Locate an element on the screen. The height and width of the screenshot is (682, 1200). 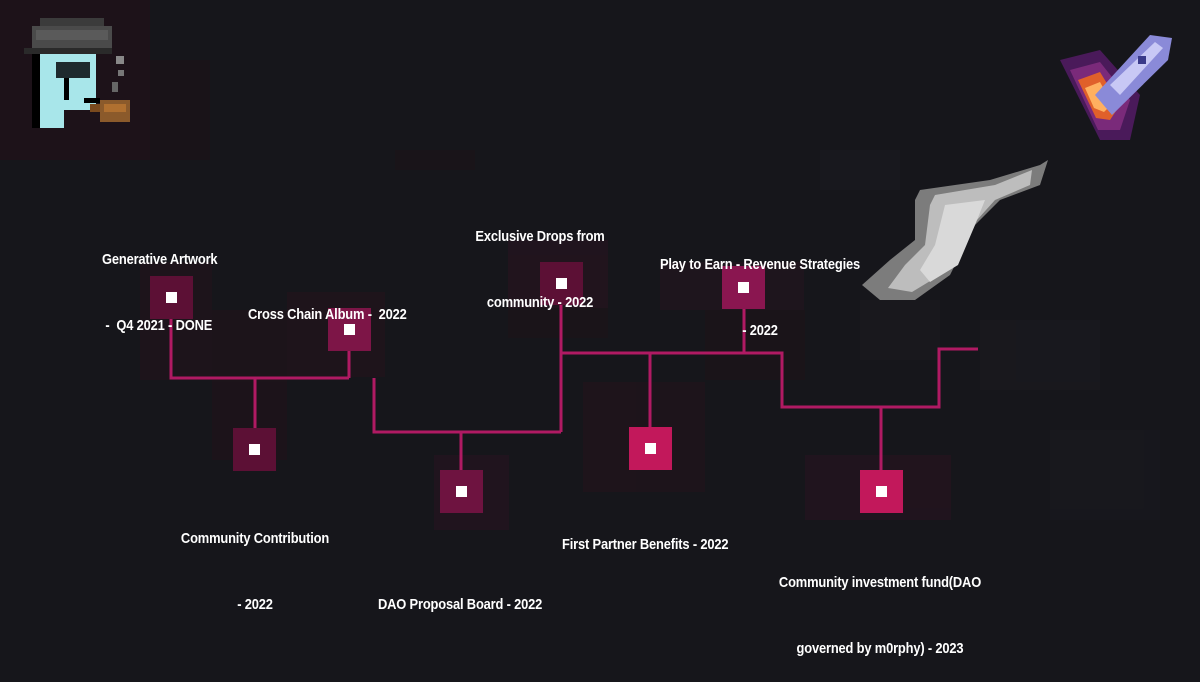
label-cross-chain-album: Cross Chain Album - 2022 is located at coordinates (327, 314).